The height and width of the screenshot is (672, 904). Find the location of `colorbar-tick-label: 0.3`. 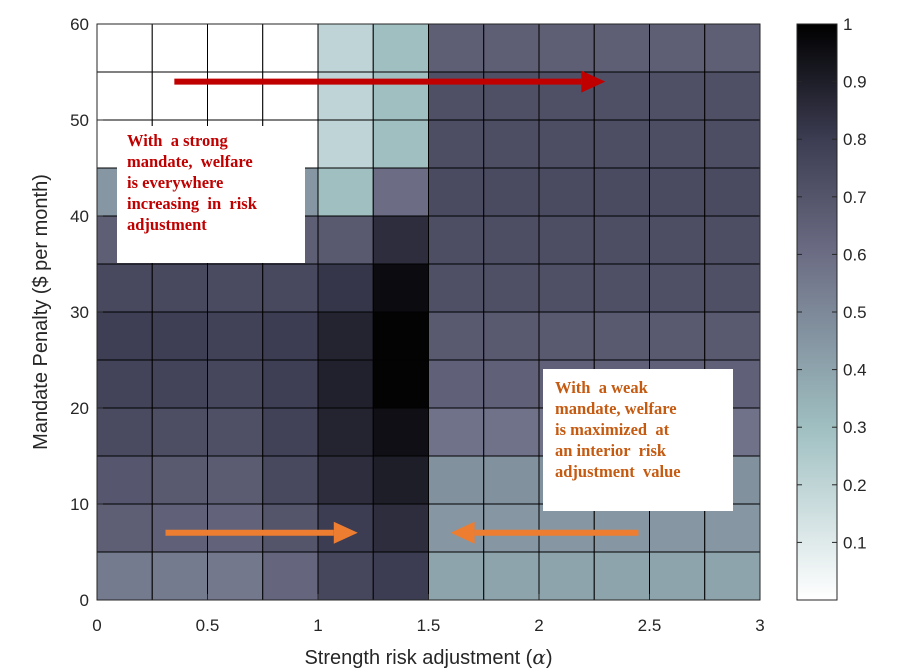

colorbar-tick-label: 0.3 is located at coordinates (855, 427).